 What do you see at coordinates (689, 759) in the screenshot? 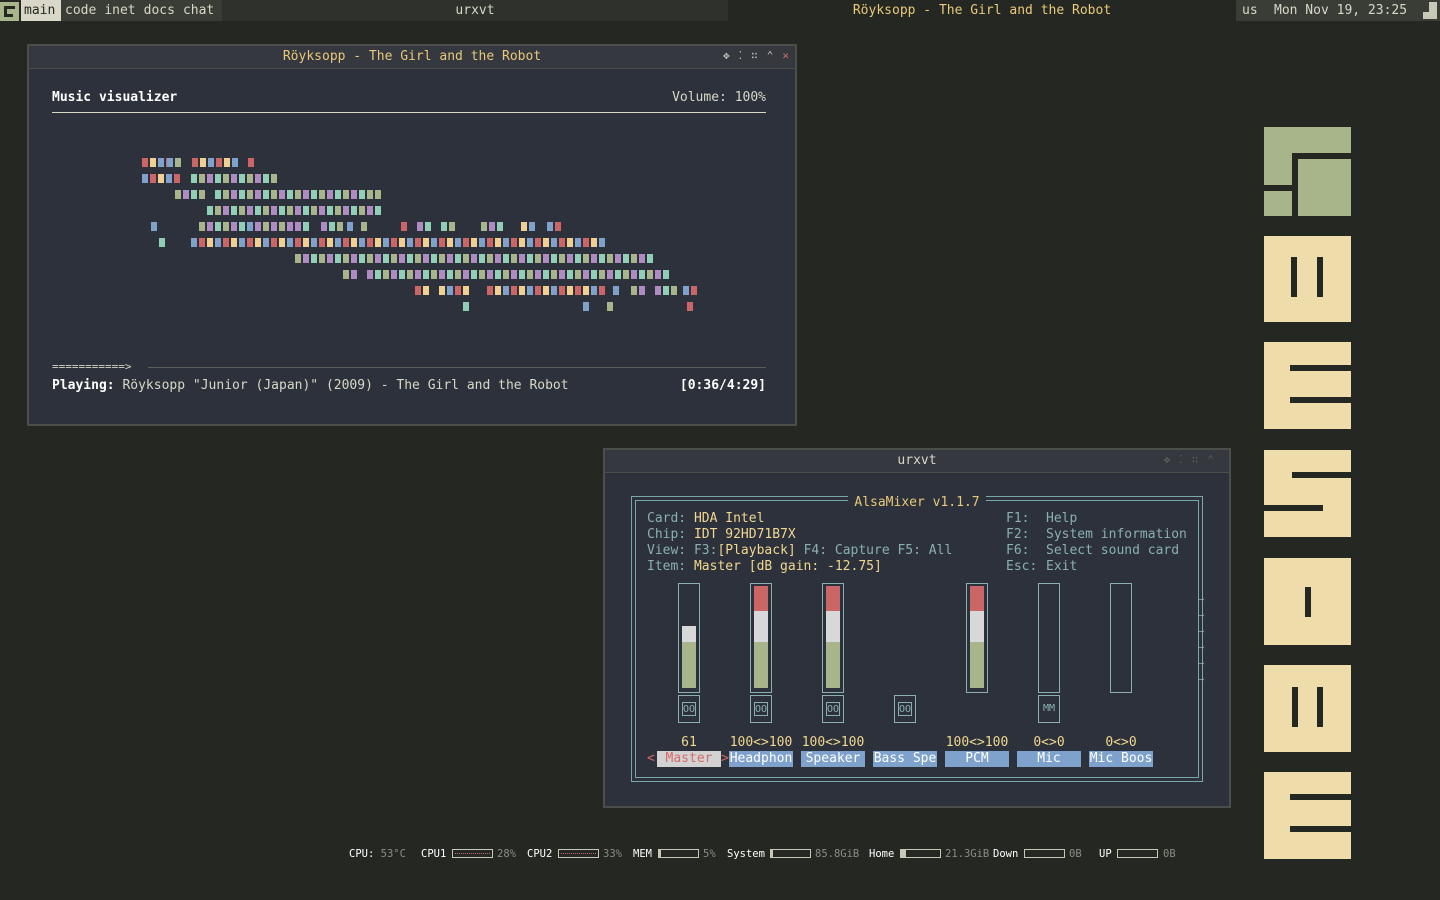
I see `channel-label: Master` at bounding box center [689, 759].